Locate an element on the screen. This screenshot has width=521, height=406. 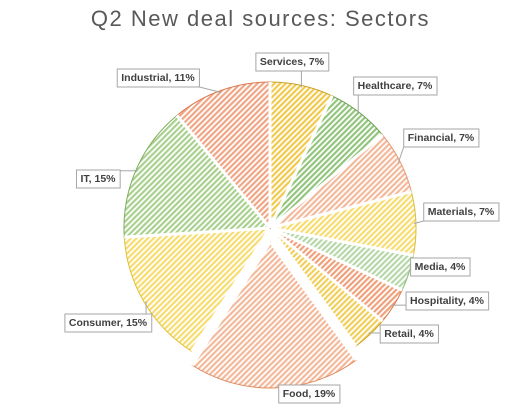
data-label-text: Food, 19% is located at coordinates (309, 394).